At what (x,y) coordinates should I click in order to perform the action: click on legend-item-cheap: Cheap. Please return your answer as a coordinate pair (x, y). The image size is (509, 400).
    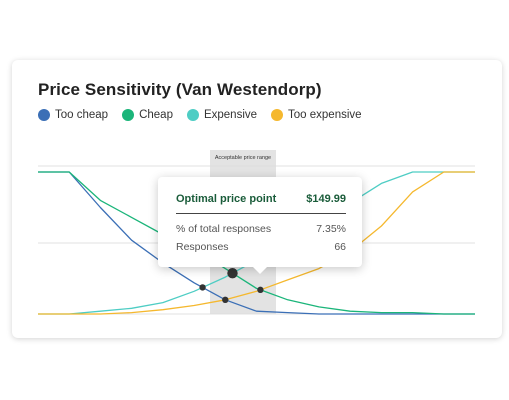
    Looking at the image, I should click on (147, 115).